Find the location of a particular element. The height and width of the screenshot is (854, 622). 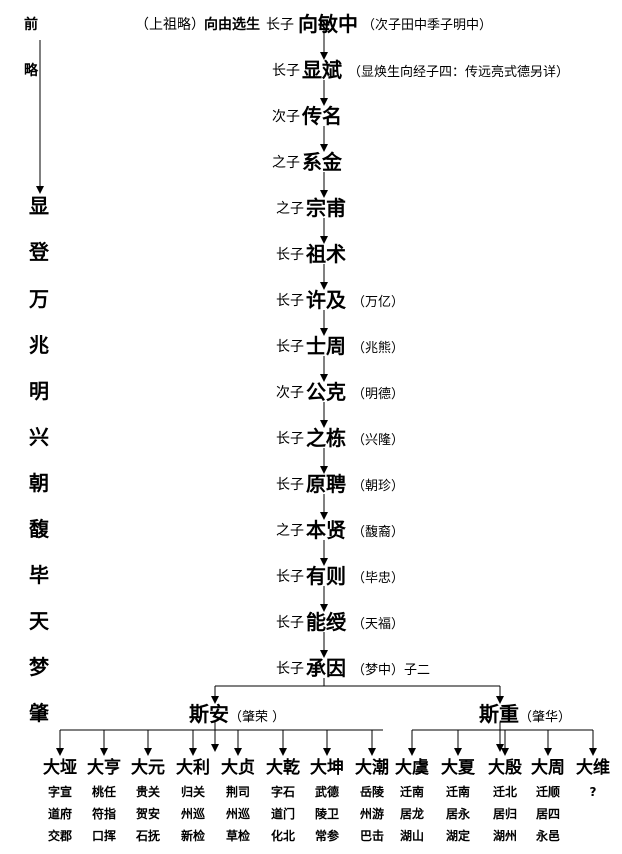

child-entry: 大周 迁顺 居四 永邑 is located at coordinates (548, 801).